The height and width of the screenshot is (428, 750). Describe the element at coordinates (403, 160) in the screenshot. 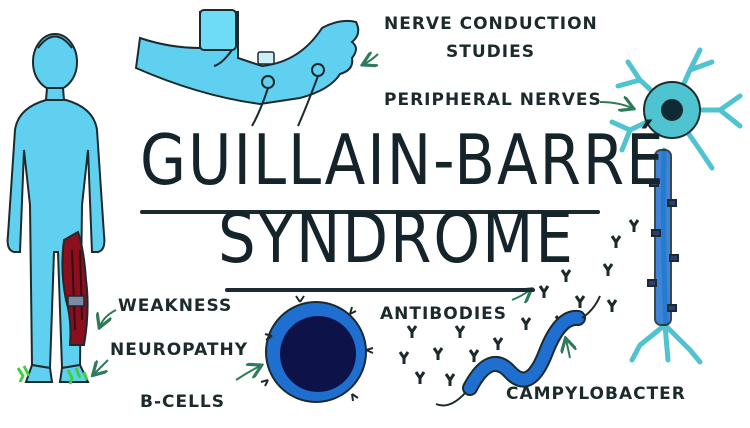

I see `title-line-1: GUILLAIN-BARRÉ` at that location.